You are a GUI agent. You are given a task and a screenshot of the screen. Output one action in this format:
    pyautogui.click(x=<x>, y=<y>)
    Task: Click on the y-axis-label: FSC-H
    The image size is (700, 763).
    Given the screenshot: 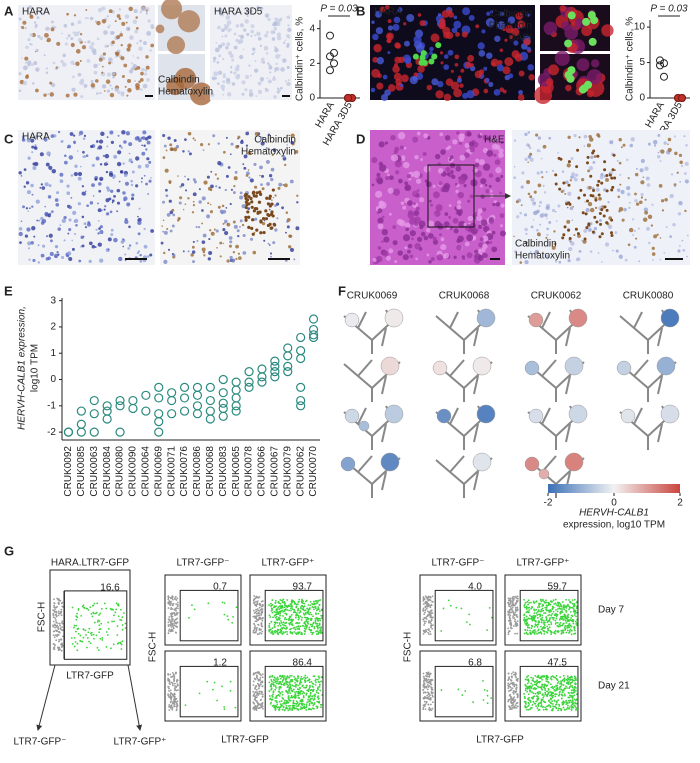 What is the action you would take?
    pyautogui.click(x=42, y=617)
    